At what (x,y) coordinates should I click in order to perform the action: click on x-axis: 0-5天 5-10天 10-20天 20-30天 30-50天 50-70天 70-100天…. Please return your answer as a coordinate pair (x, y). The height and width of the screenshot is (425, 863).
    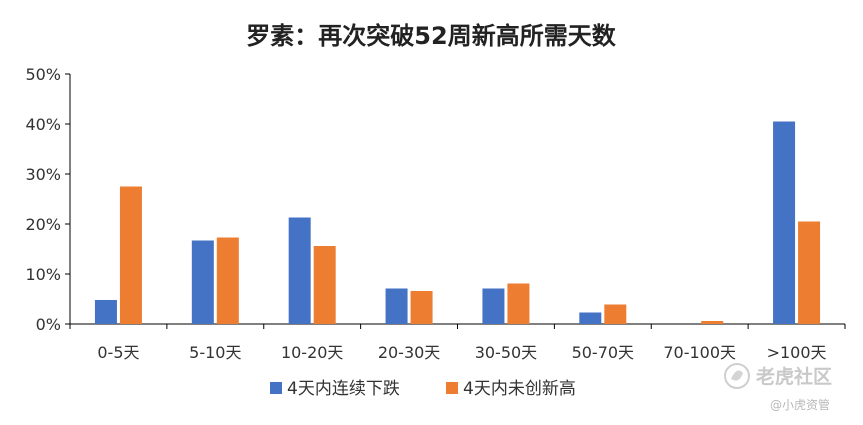
    Looking at the image, I should click on (457, 342).